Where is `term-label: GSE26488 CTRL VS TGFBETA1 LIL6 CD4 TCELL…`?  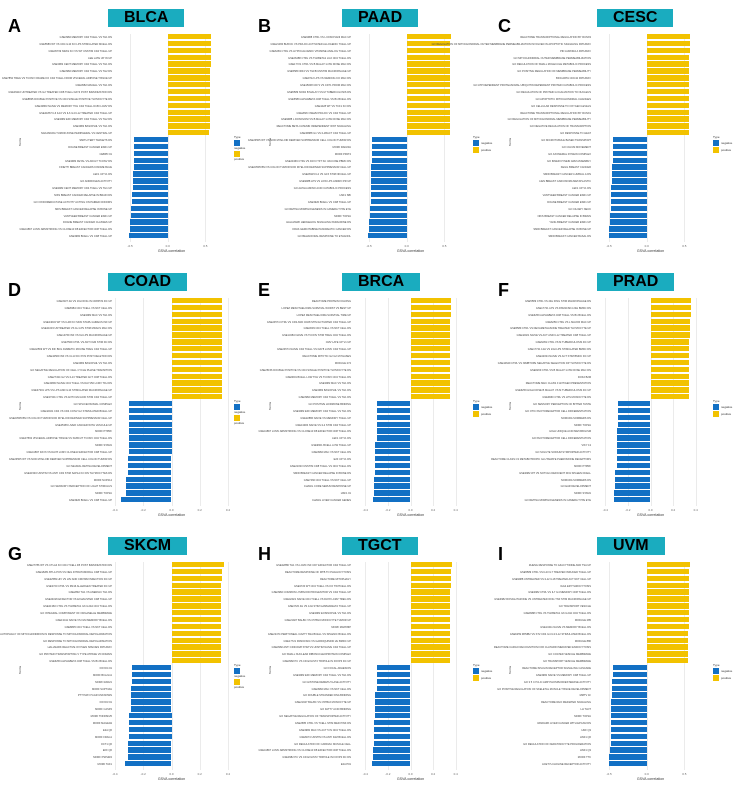
term-label: GSE26488 CTRL VS TGFBETA1 LIL6 CD4 TCELL… is located at coordinates (319, 58).